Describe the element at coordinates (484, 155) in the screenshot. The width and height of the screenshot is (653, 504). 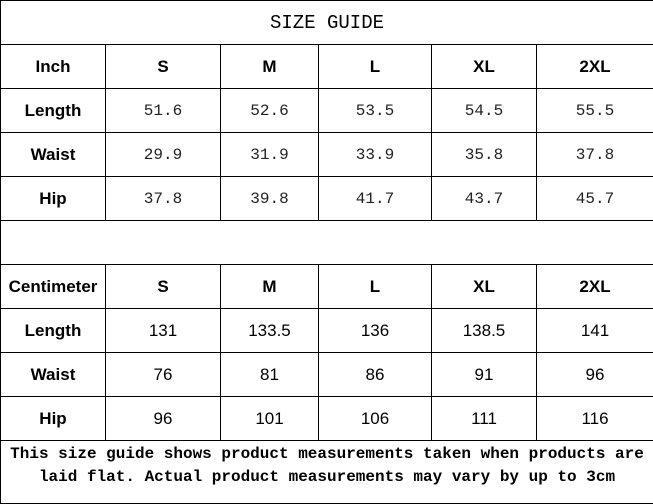
I see `measurement-value: 35.8` at that location.